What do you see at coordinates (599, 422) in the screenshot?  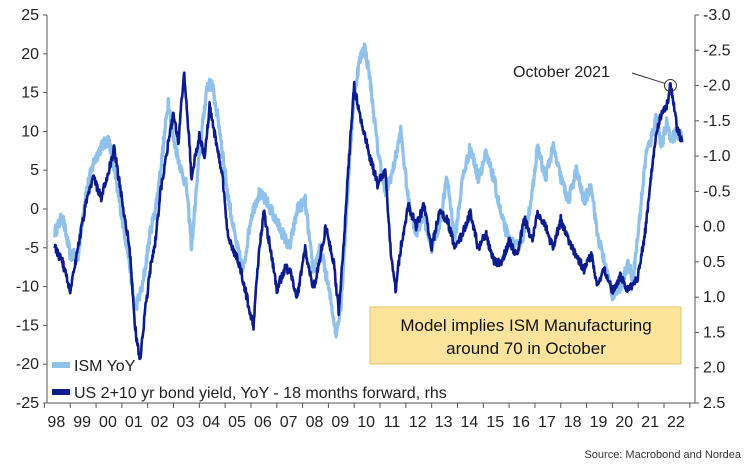 I see `x-tick-label: 19` at bounding box center [599, 422].